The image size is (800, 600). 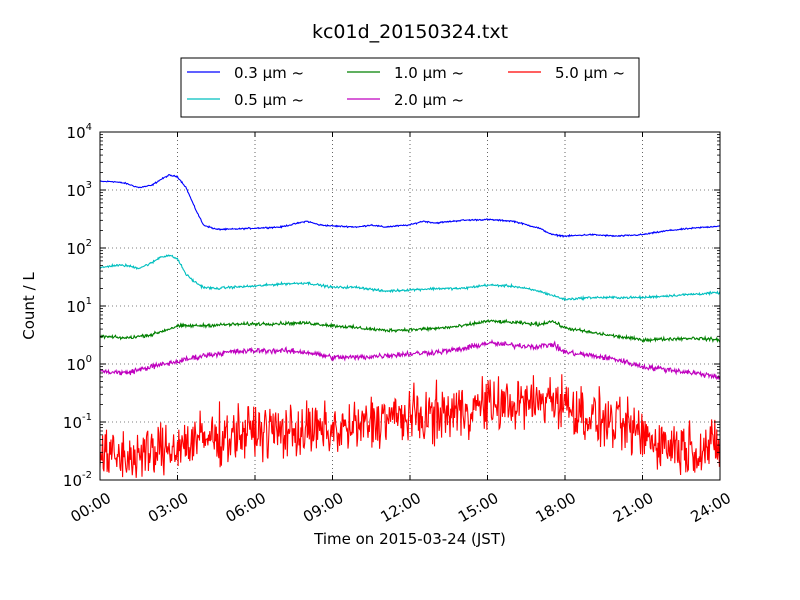 I want to click on y-tick-label: 10¹, so click(x=79, y=306).